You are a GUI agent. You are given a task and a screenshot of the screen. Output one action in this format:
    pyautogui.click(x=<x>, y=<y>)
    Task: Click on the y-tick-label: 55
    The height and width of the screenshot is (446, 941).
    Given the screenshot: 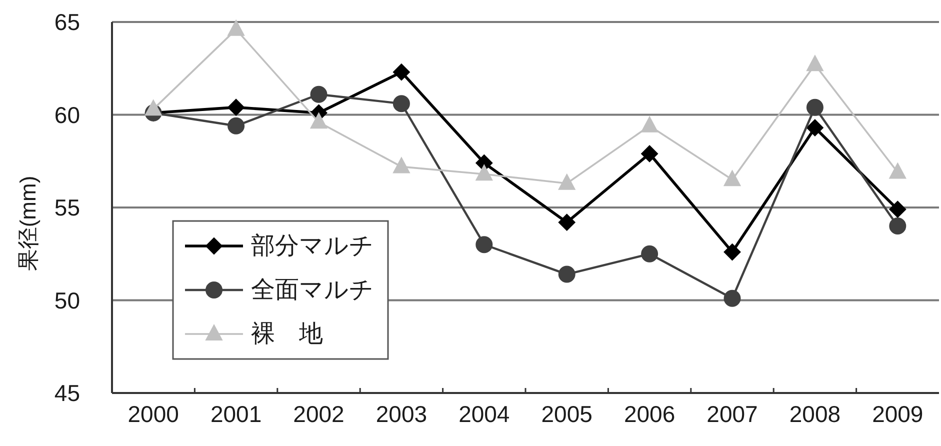 What is the action you would take?
    pyautogui.click(x=67, y=207)
    